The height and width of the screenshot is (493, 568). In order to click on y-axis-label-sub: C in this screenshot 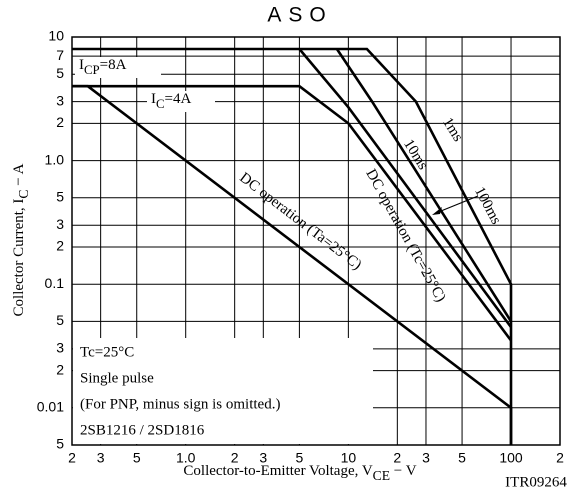, I will do `click(23, 194)`.